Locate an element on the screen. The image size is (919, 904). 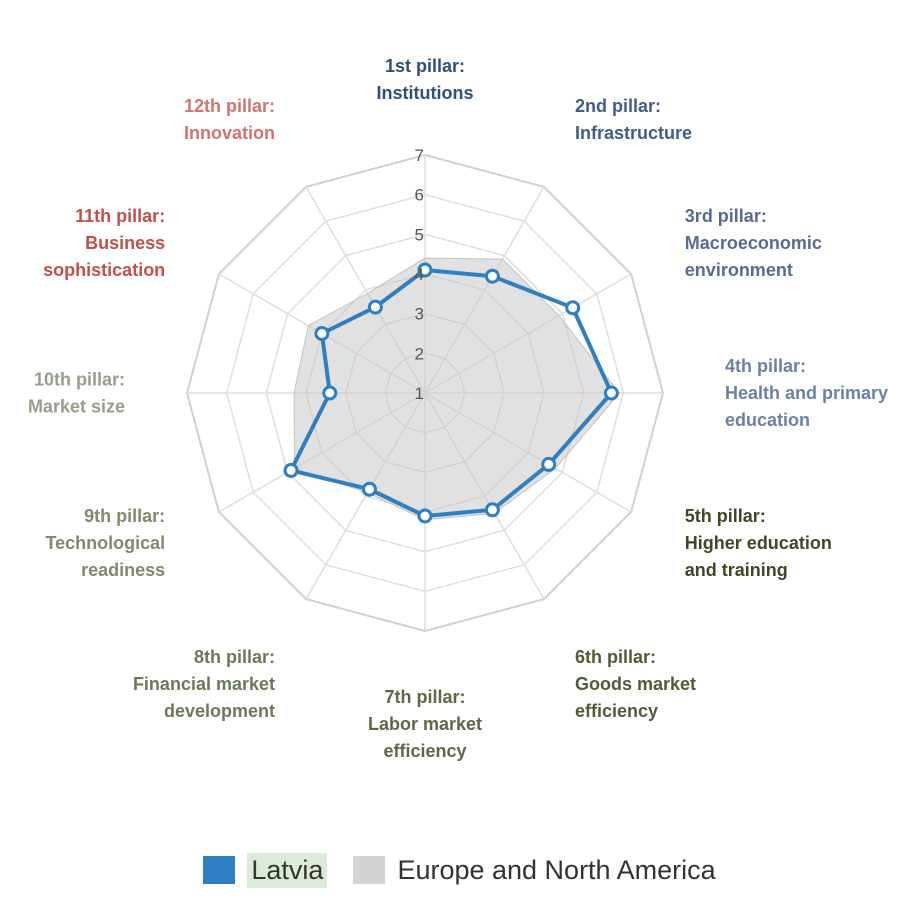
axis-label-8-line-2: Financial market is located at coordinates (204, 684).